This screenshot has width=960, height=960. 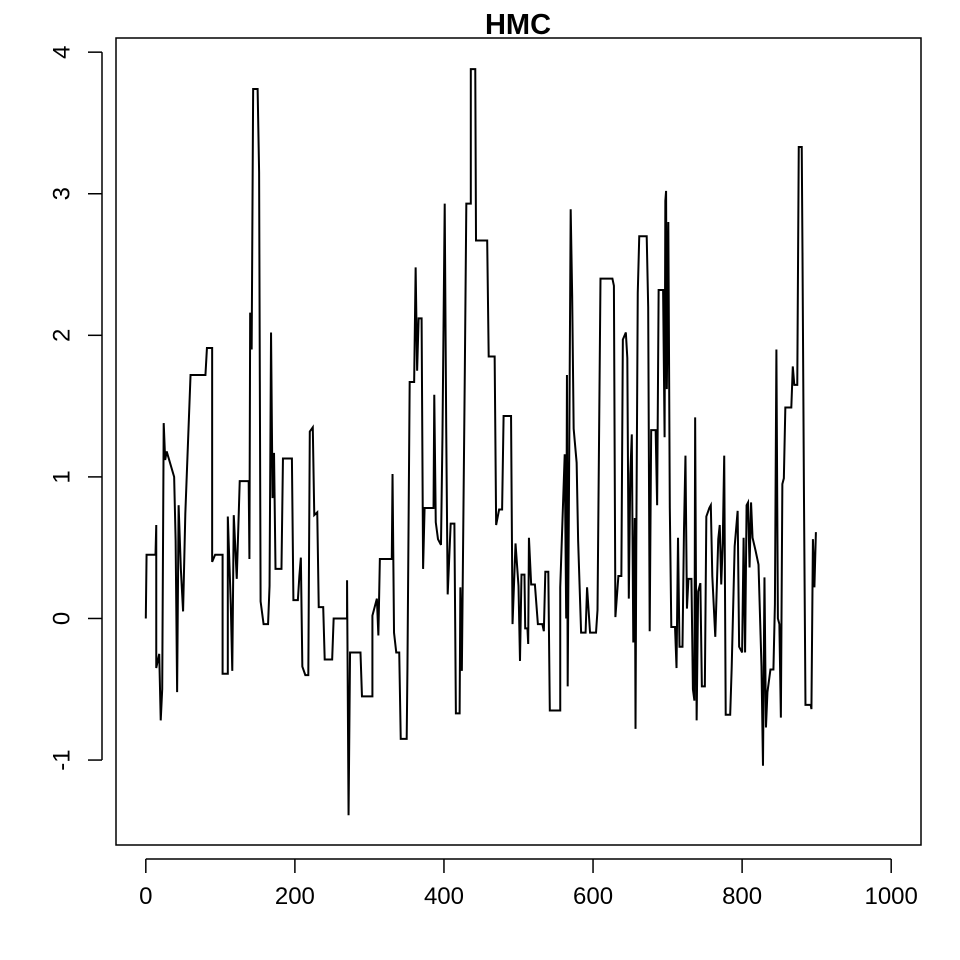 I want to click on x-tick-label: 600, so click(x=593, y=896).